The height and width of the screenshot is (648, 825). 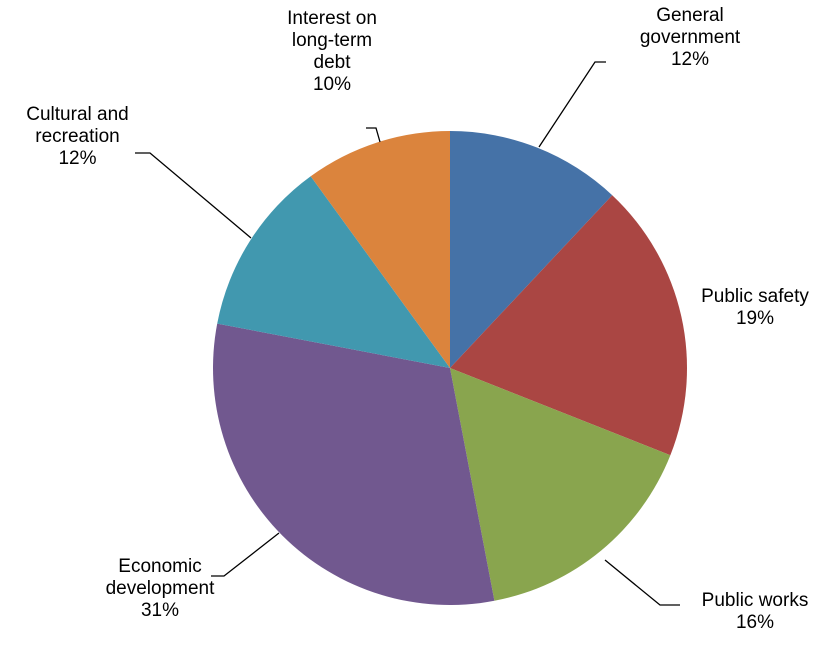 What do you see at coordinates (642, 582) in the screenshot?
I see `leader-line-public-works` at bounding box center [642, 582].